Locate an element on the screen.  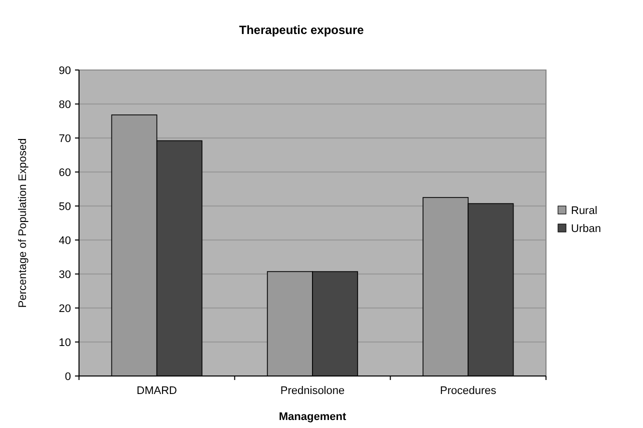
y-tick-label: 10 is located at coordinates (64, 342).